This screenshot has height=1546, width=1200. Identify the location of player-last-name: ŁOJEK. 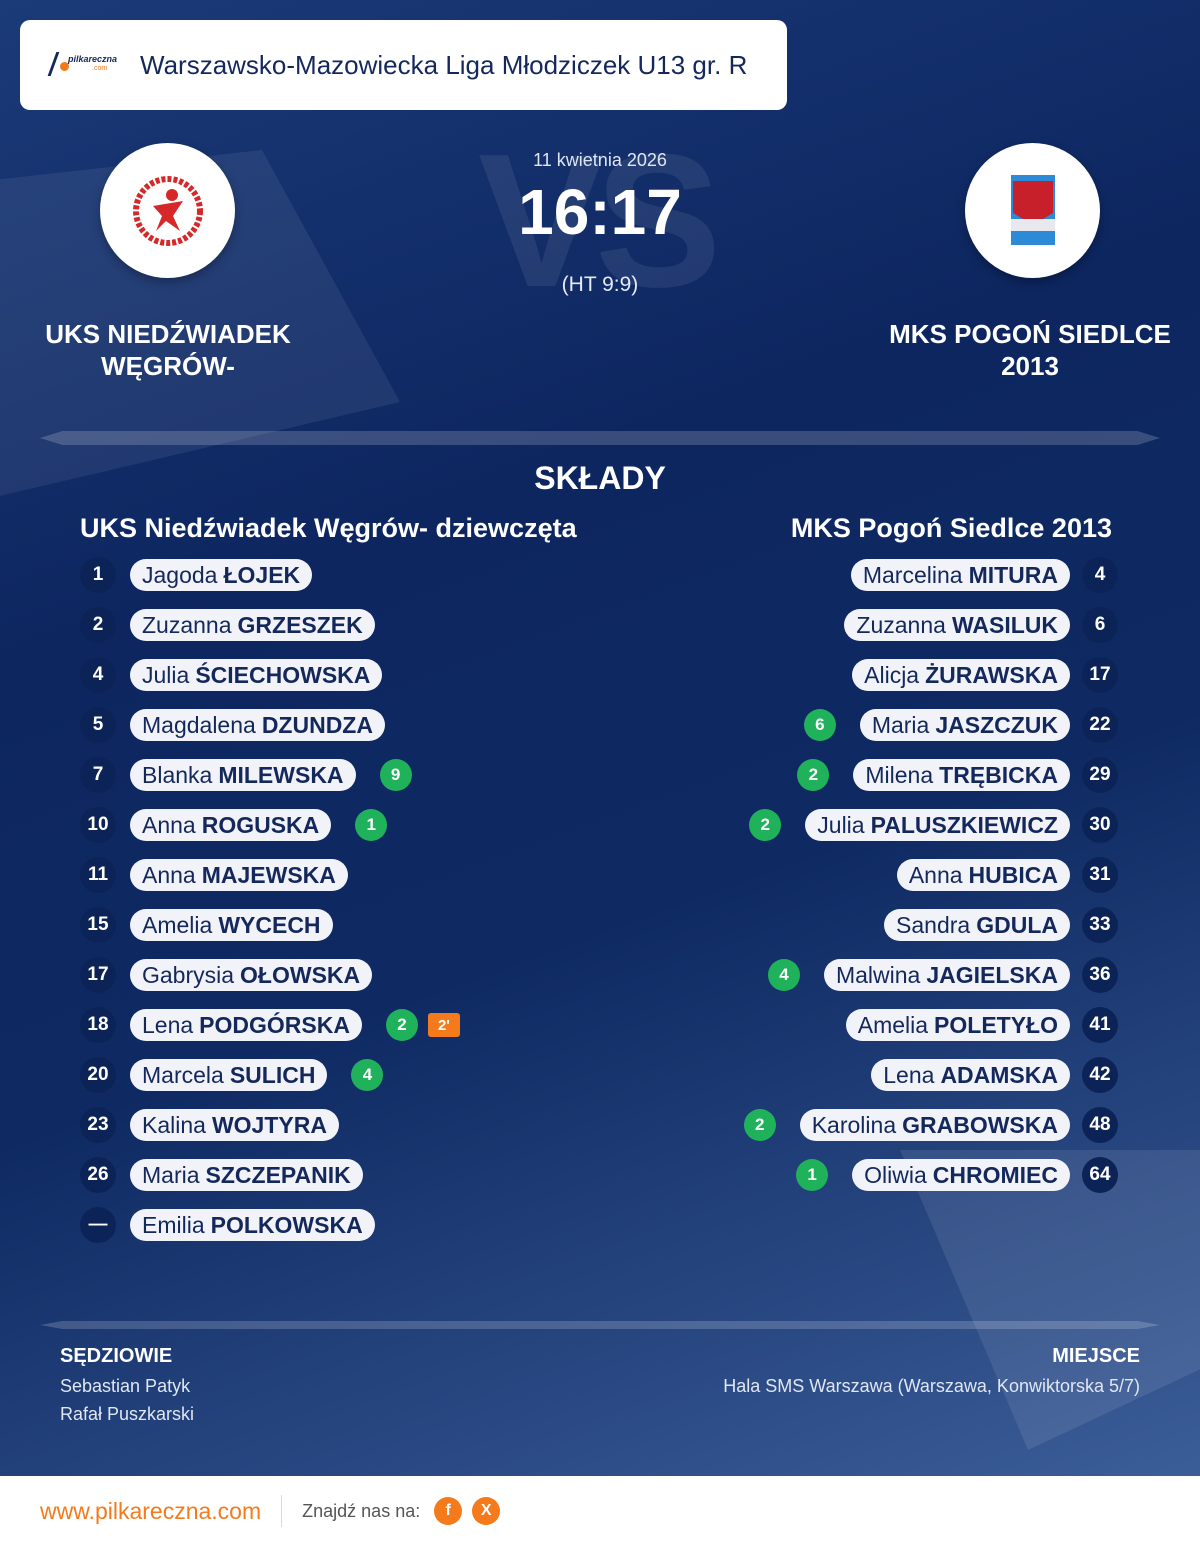
(262, 574).